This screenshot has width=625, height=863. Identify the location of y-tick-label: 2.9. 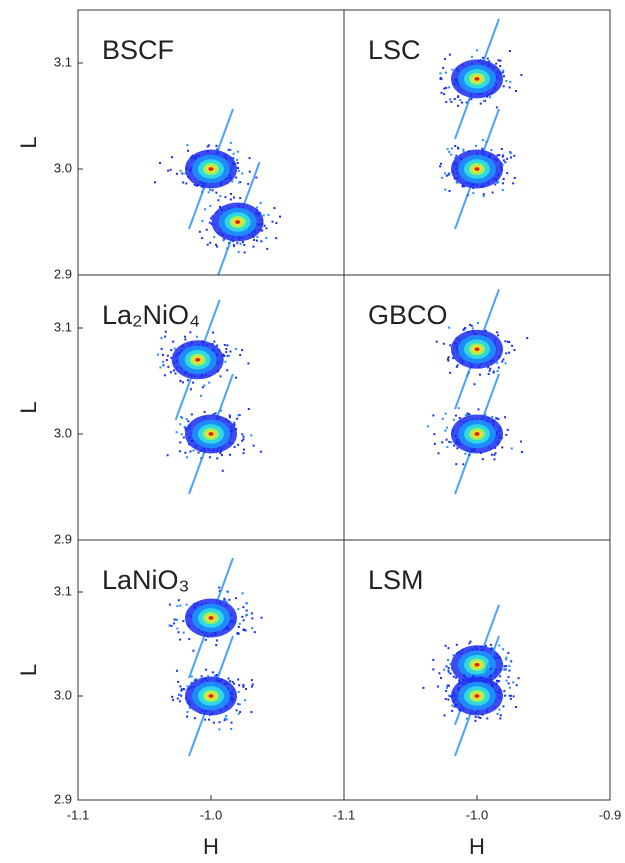
(63, 273).